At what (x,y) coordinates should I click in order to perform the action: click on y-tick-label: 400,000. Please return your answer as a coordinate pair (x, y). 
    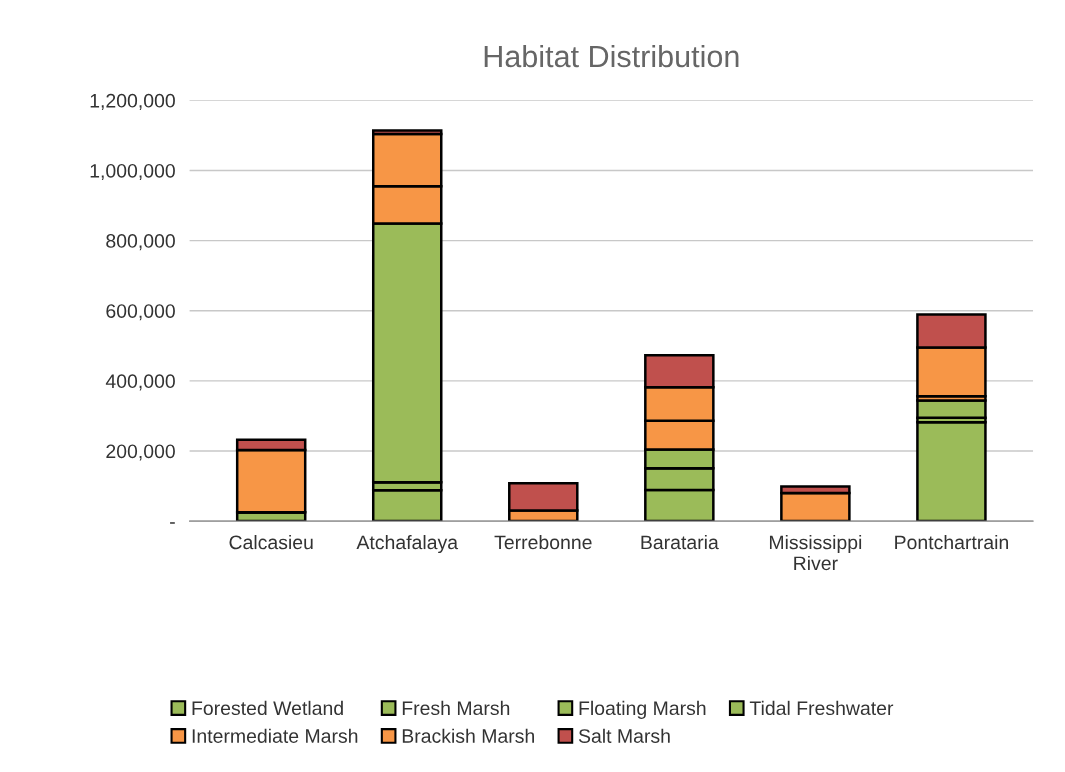
    Looking at the image, I should click on (140, 382).